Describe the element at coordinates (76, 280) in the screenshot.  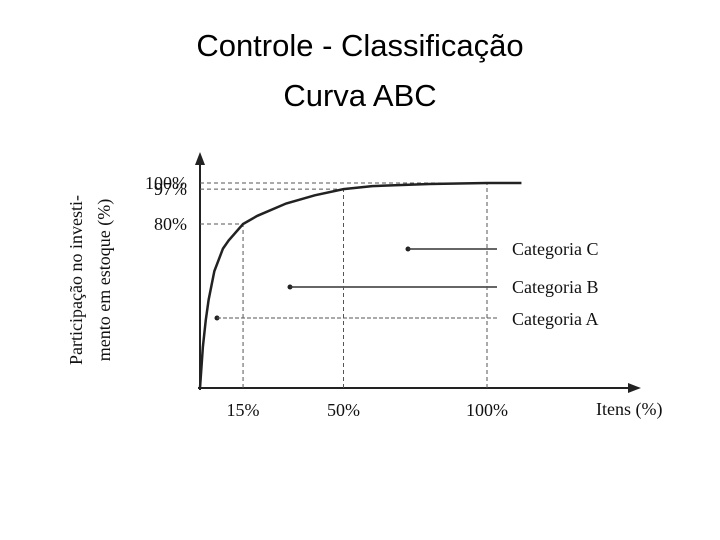
I see `y-axis-label: Participação no investi-` at that location.